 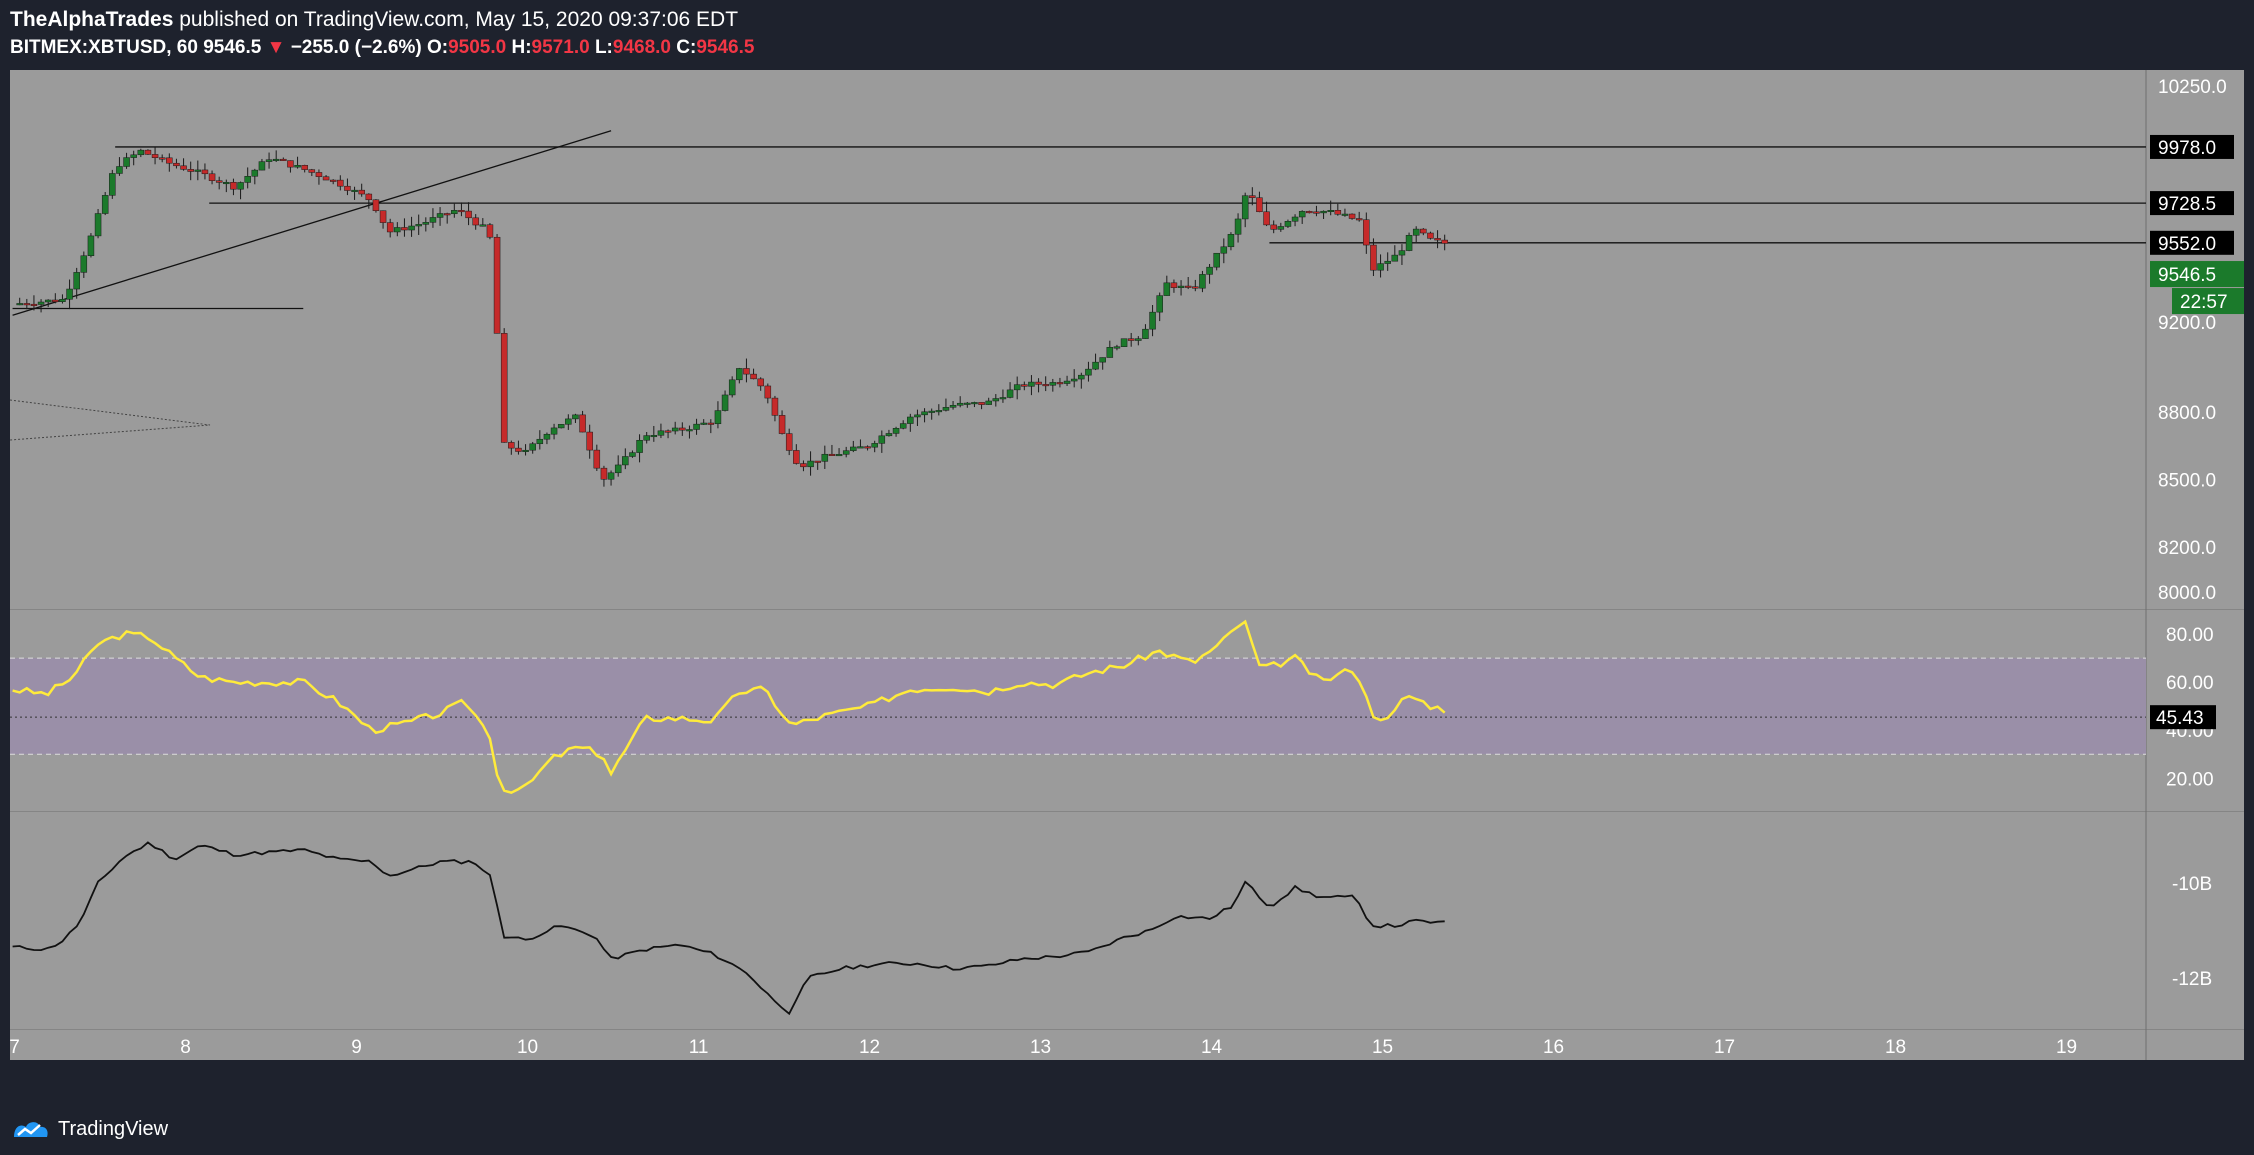 I want to click on triangle-drawing, so click(x=110, y=420).